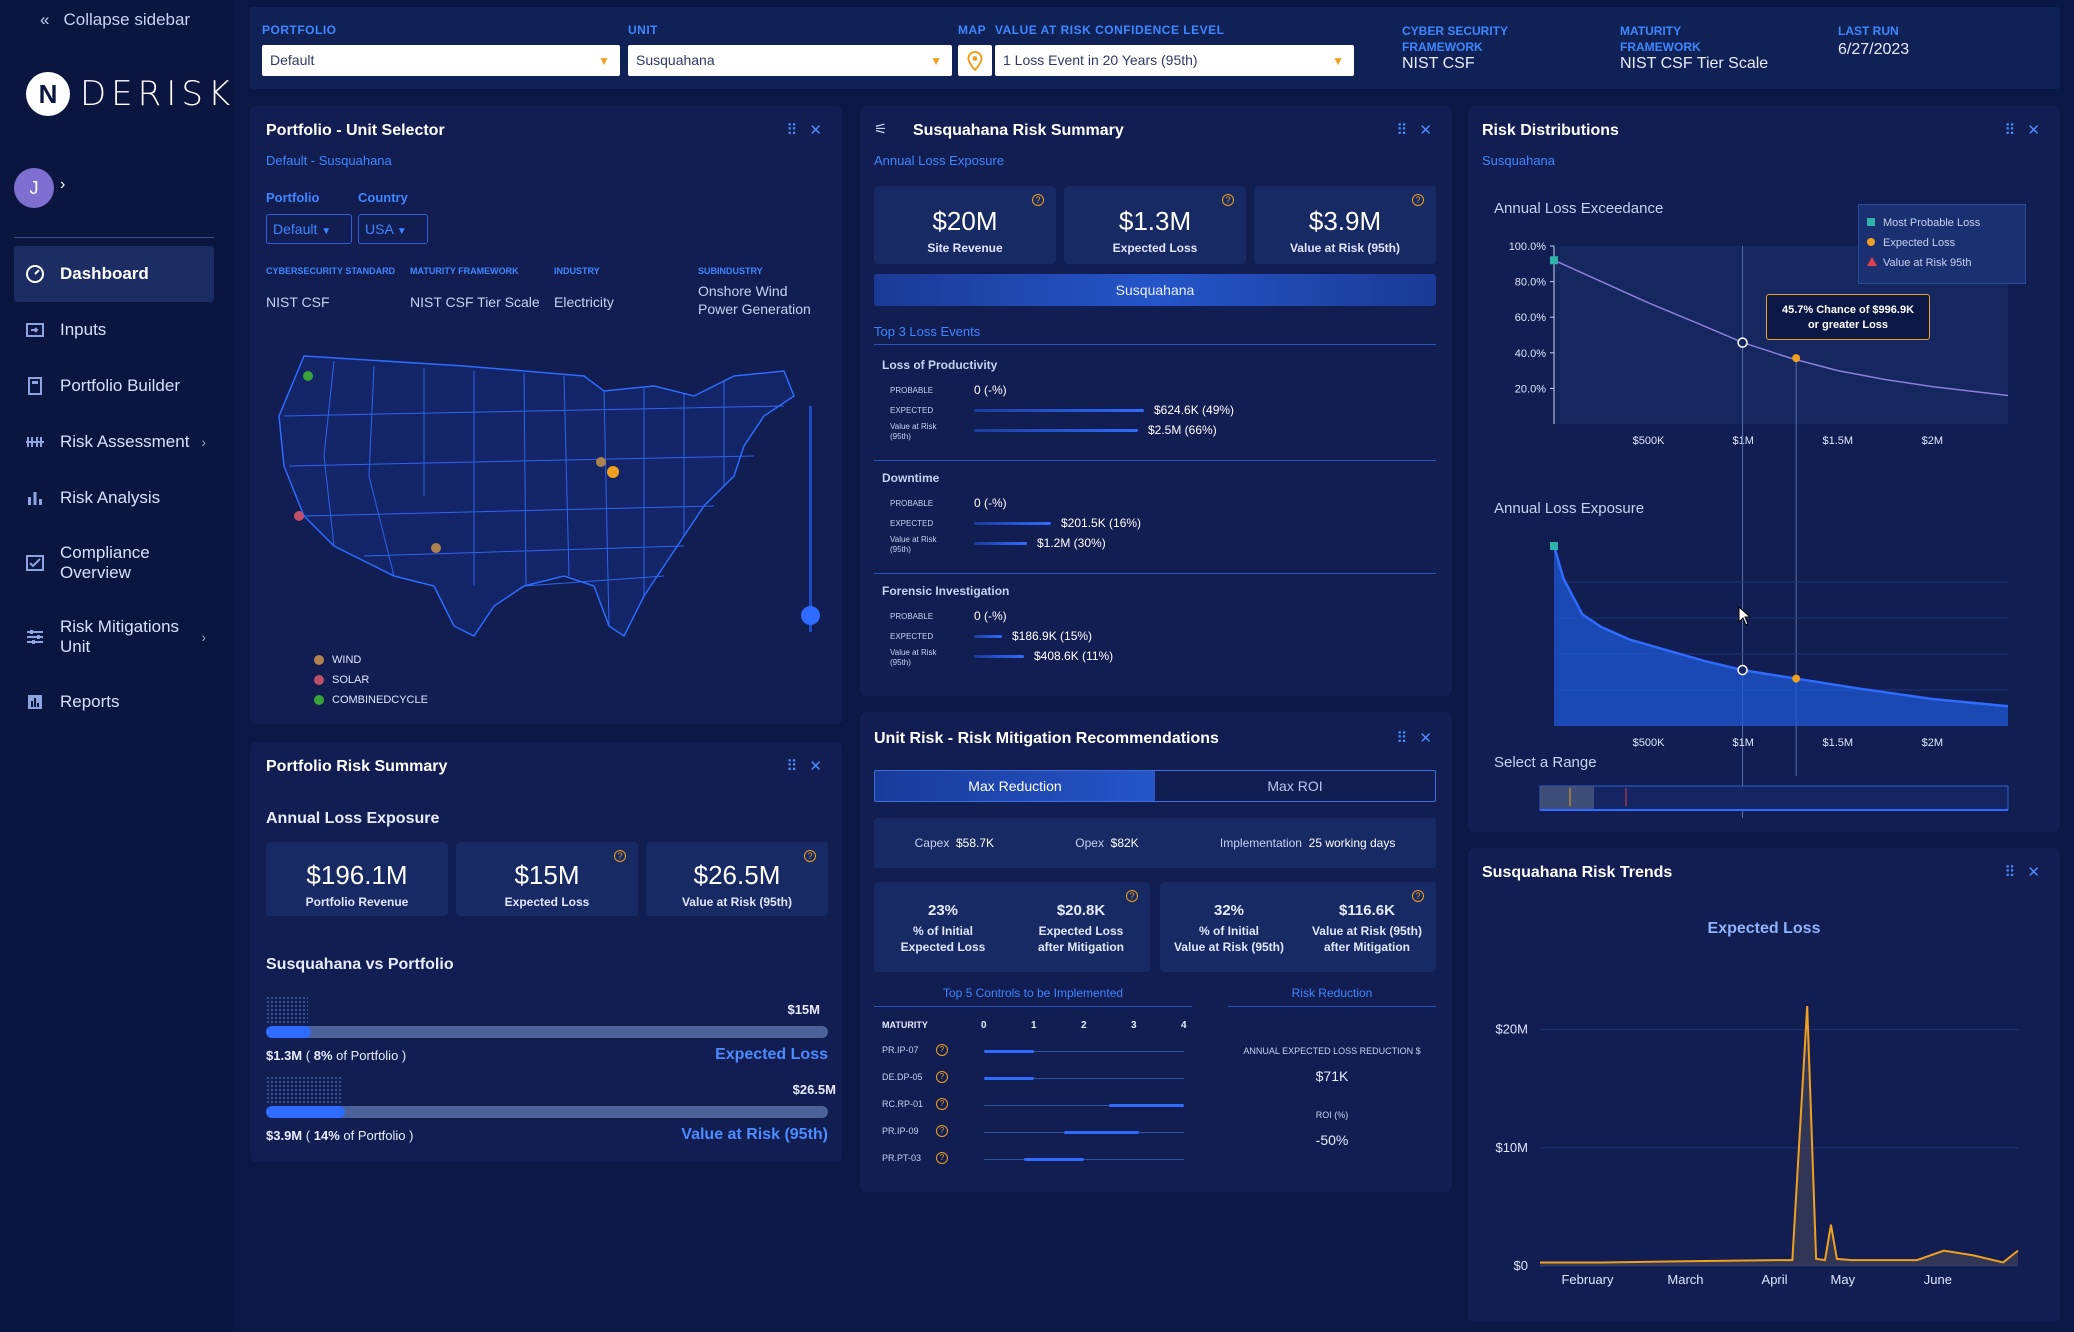 The image size is (2074, 1332). What do you see at coordinates (1030, 1079) in the screenshot?
I see `control-row: DE.DP-05?` at bounding box center [1030, 1079].